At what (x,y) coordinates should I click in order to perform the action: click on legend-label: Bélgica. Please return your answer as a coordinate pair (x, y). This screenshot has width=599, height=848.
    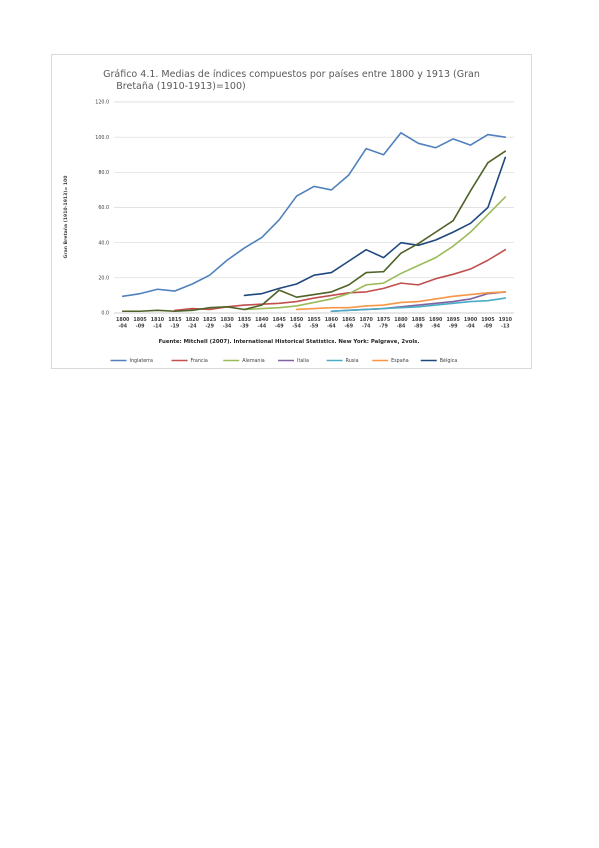
    Looking at the image, I should click on (449, 360).